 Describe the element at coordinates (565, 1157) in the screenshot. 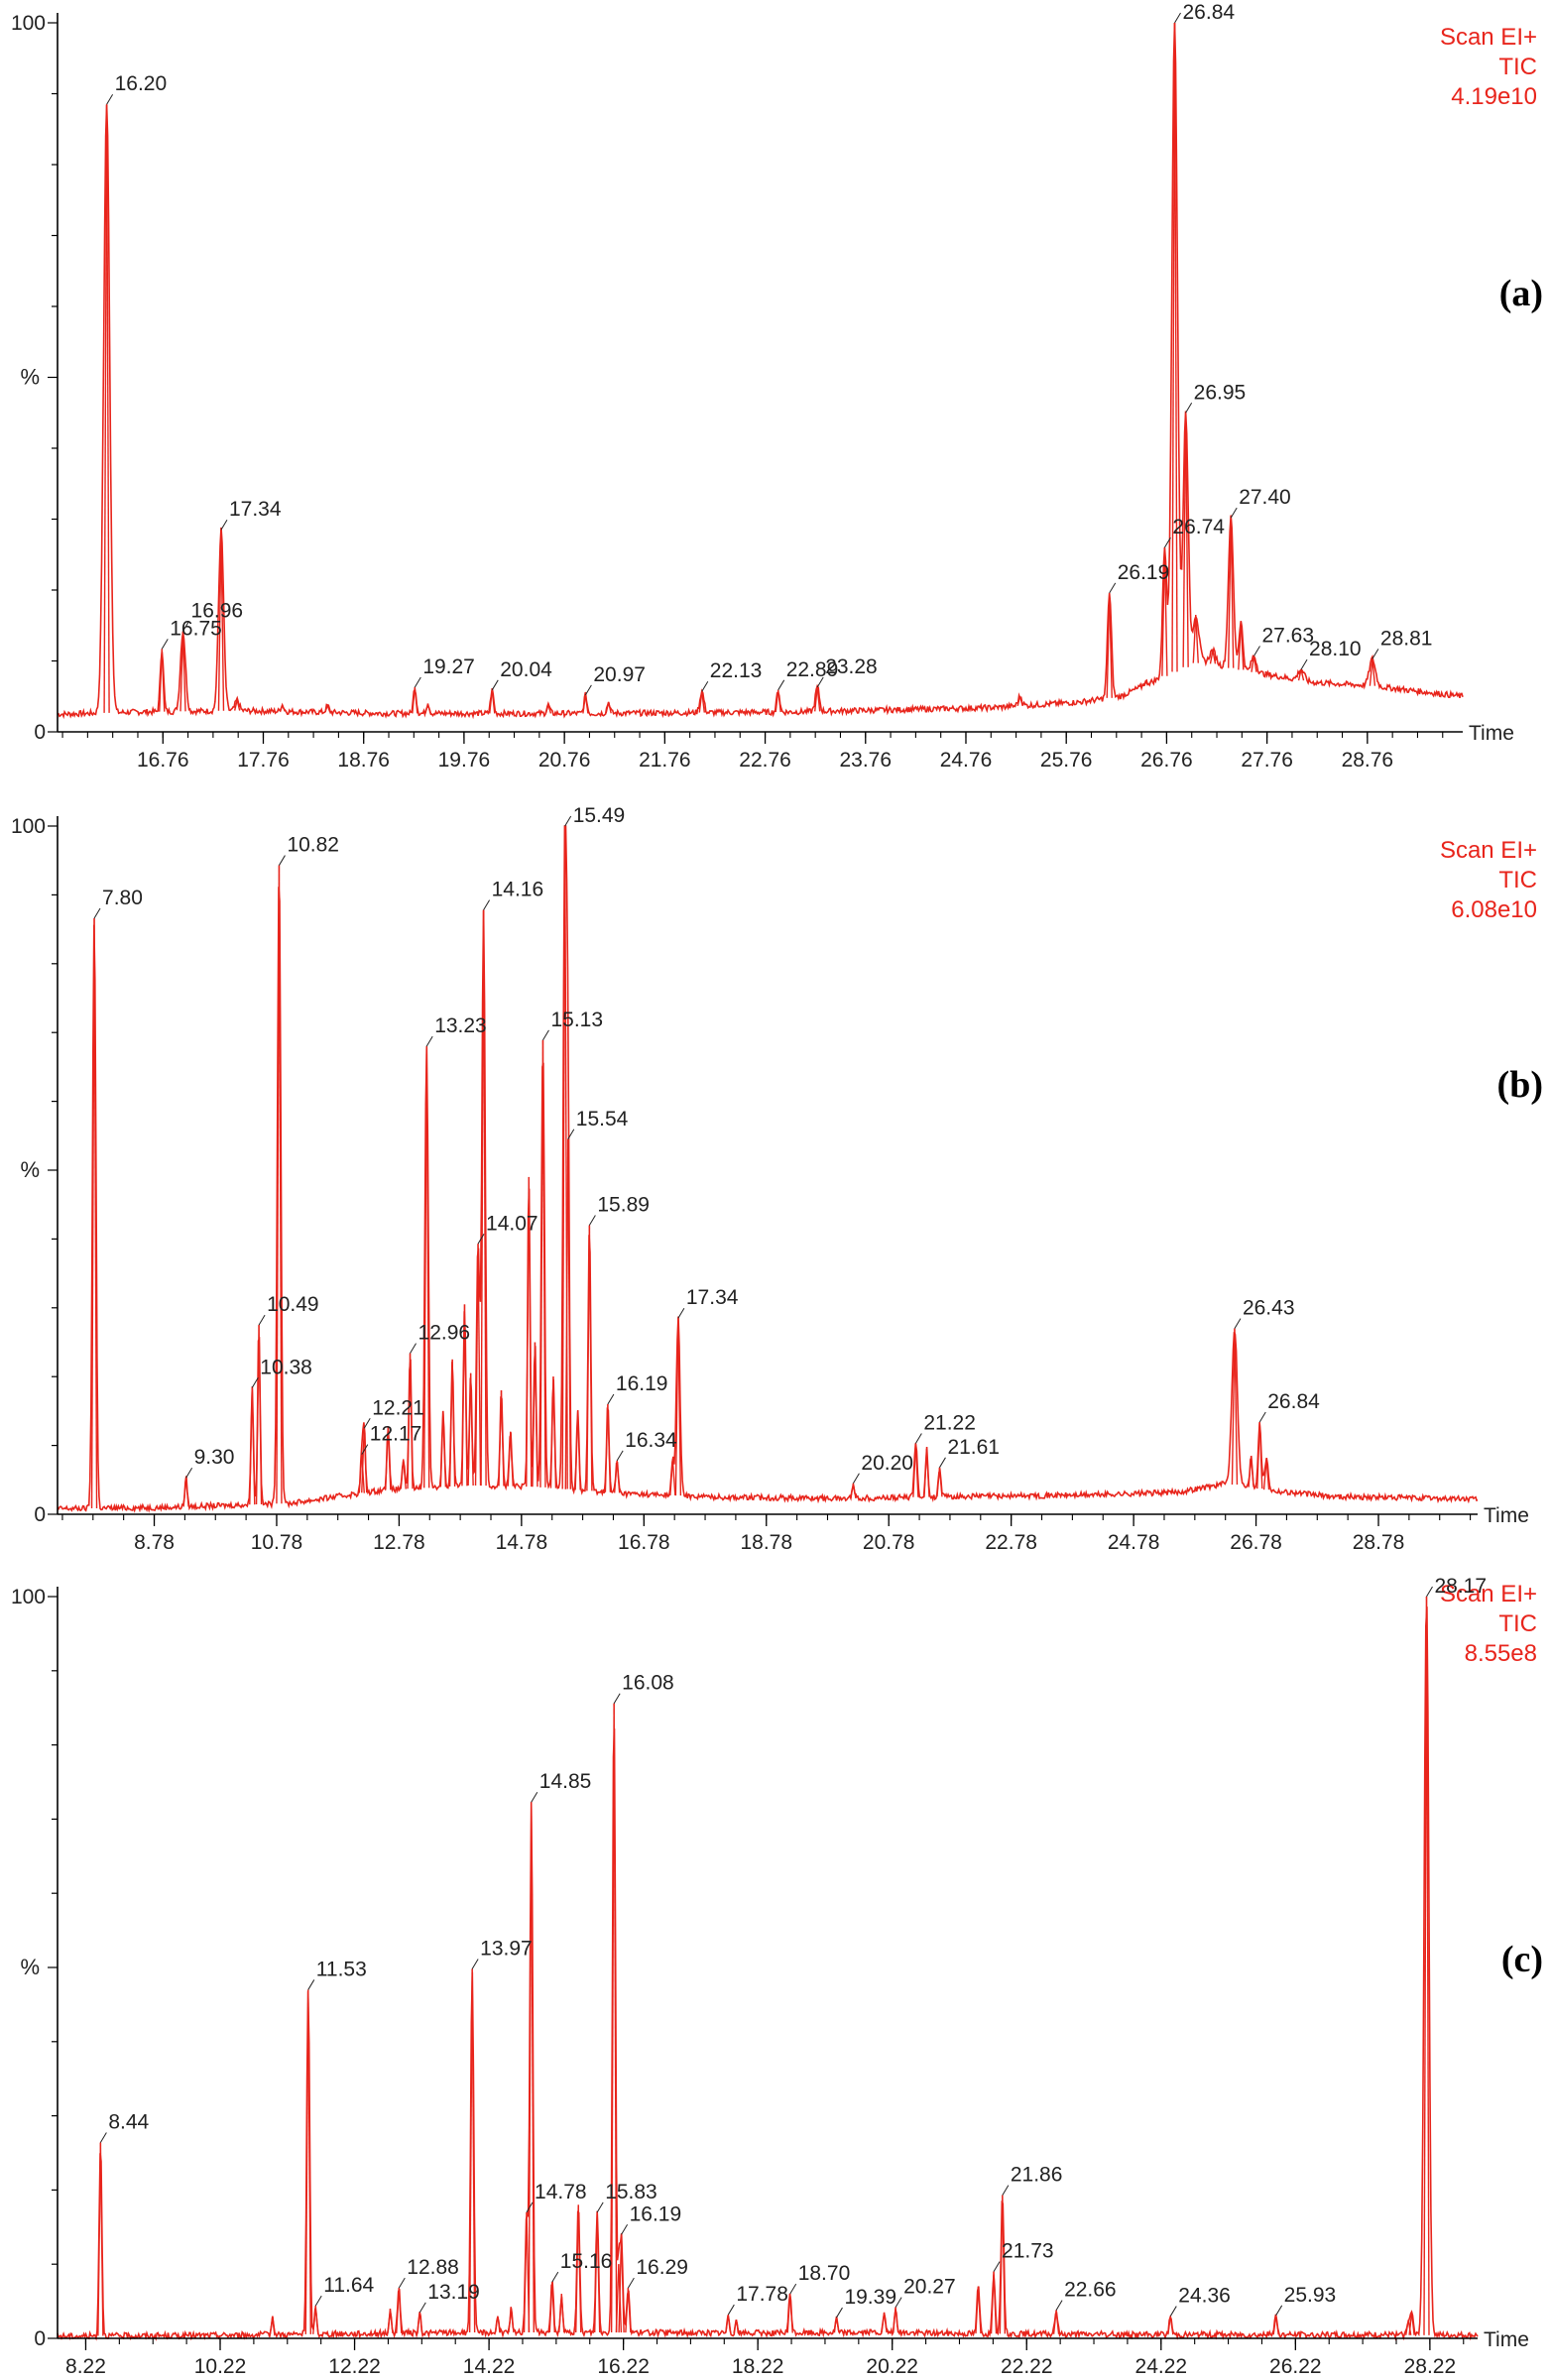

I see `peak-15.49-tail` at that location.